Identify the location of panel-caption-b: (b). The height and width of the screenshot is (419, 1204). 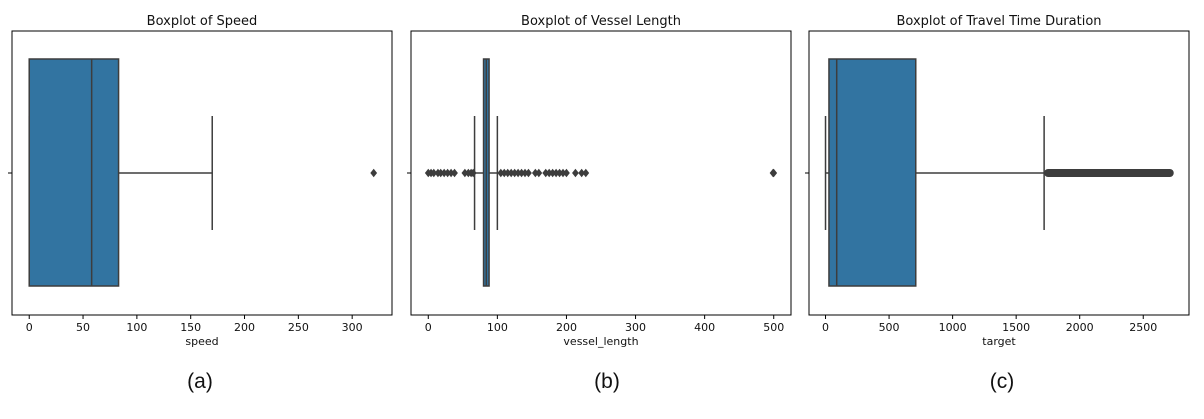
(607, 381).